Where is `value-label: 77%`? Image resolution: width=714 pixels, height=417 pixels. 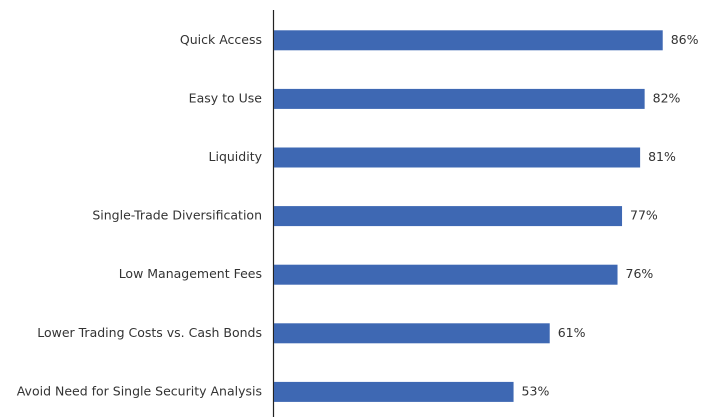
value-label: 77% is located at coordinates (644, 215).